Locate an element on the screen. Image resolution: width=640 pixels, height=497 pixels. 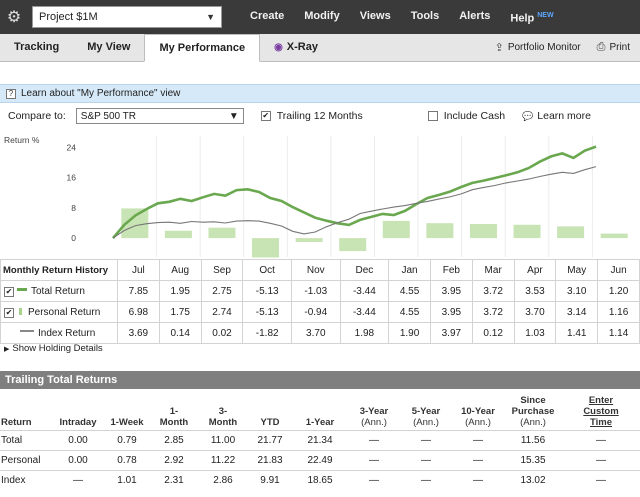
table-cell: 2.75 is located at coordinates (222, 291).